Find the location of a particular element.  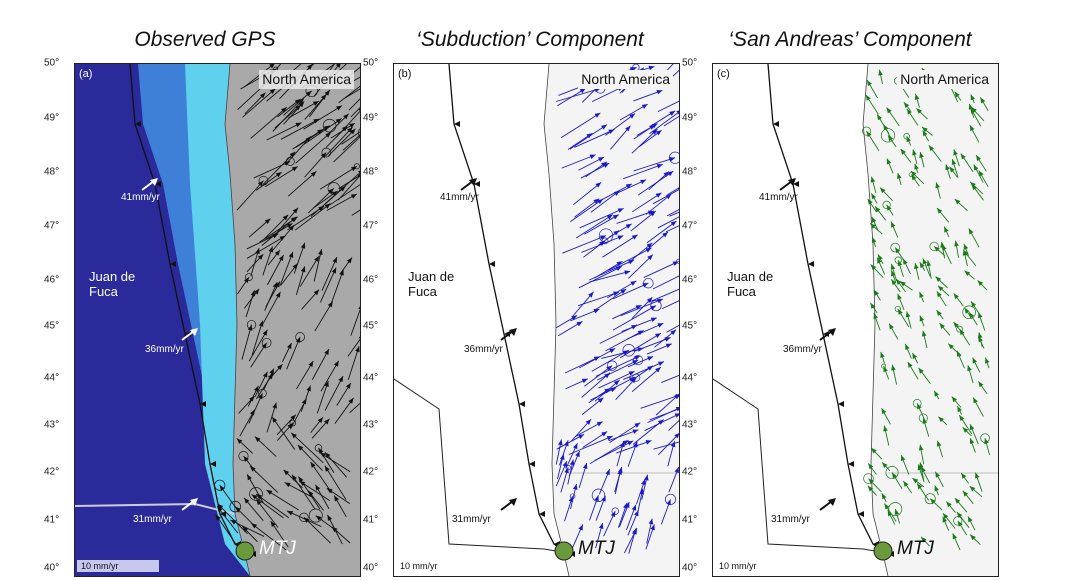

latitude-label: 41° is located at coordinates (371, 520).